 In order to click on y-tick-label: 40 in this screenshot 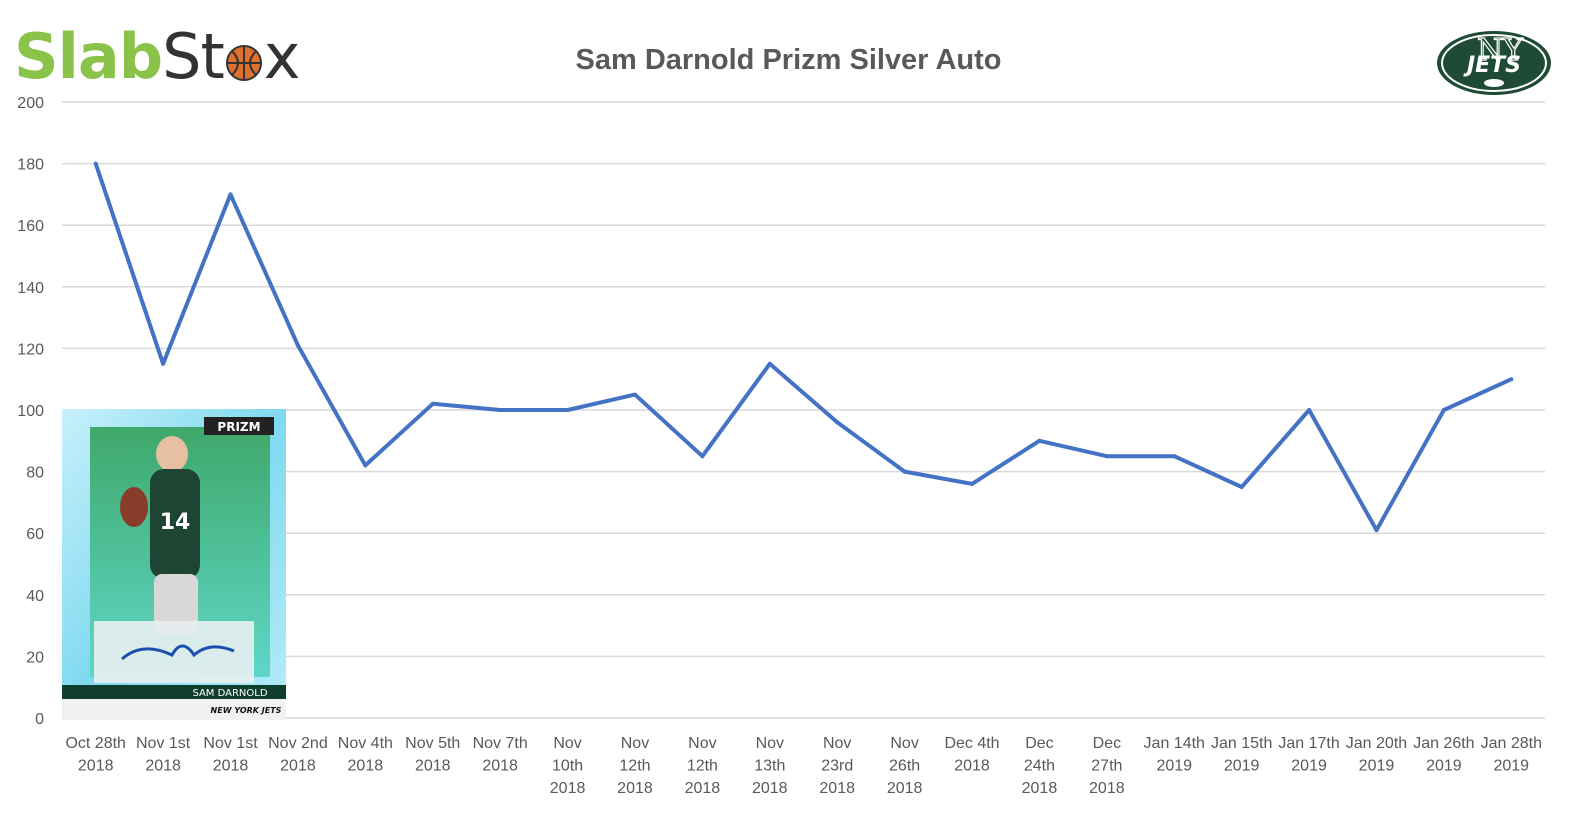, I will do `click(35, 596)`.